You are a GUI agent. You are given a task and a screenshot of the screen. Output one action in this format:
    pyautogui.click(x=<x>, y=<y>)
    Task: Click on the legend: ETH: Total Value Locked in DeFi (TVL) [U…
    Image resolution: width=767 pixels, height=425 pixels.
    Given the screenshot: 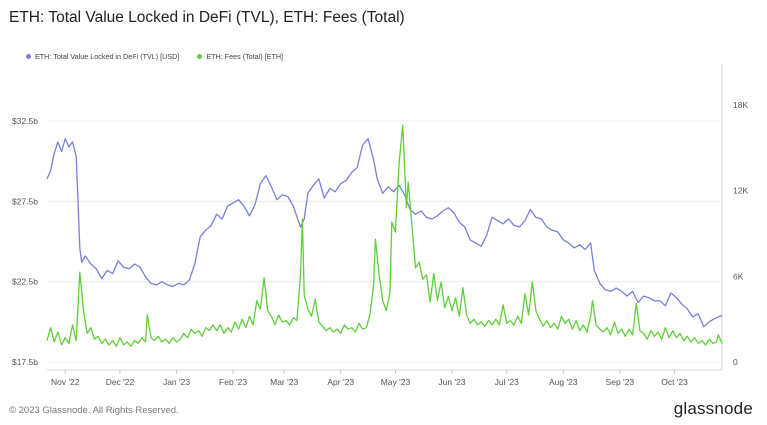 What is the action you would take?
    pyautogui.click(x=154, y=56)
    